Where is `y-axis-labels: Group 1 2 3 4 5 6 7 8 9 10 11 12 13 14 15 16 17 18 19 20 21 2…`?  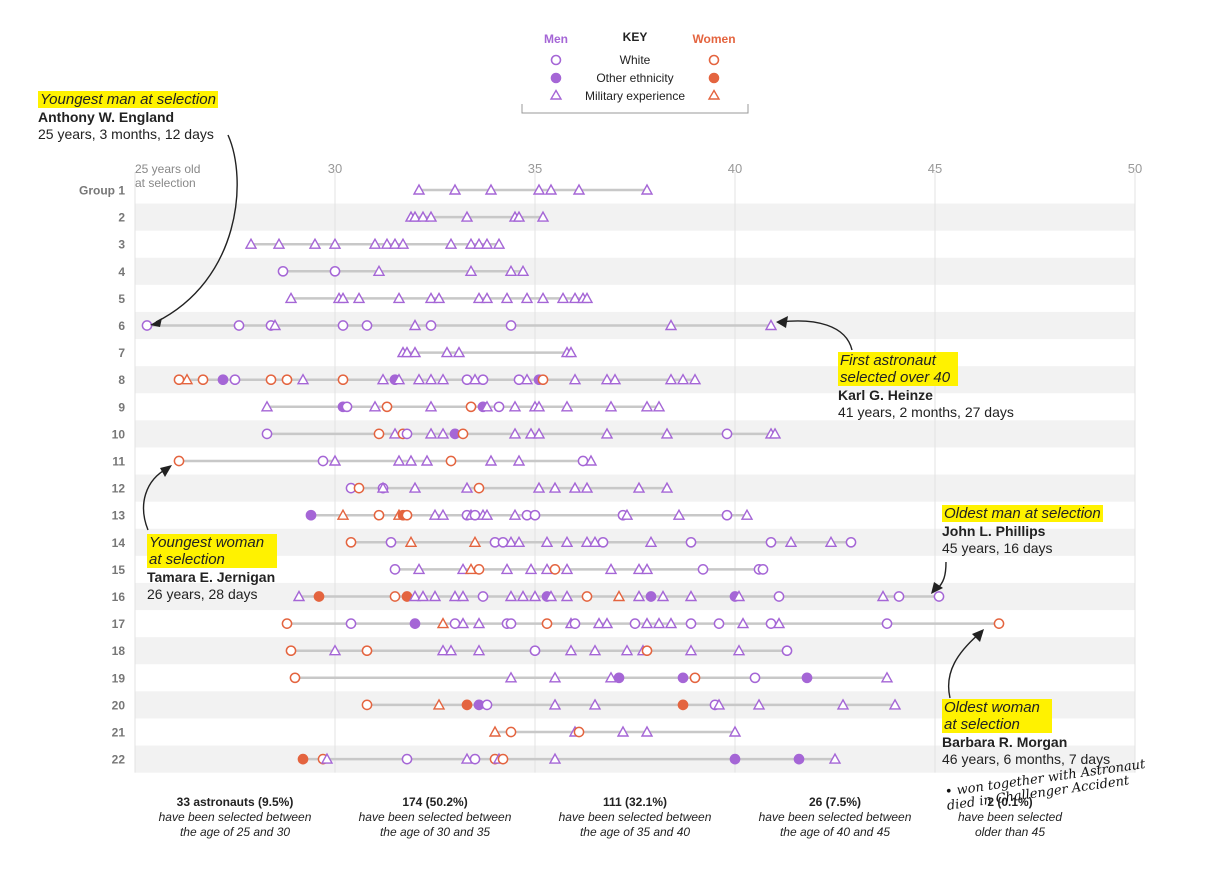
y-axis-labels: Group 1 2 3 4 5 6 7 8 9 10 11 12 13 14 15 16 17 18 19 20 21 2… is located at coordinates (102, 475).